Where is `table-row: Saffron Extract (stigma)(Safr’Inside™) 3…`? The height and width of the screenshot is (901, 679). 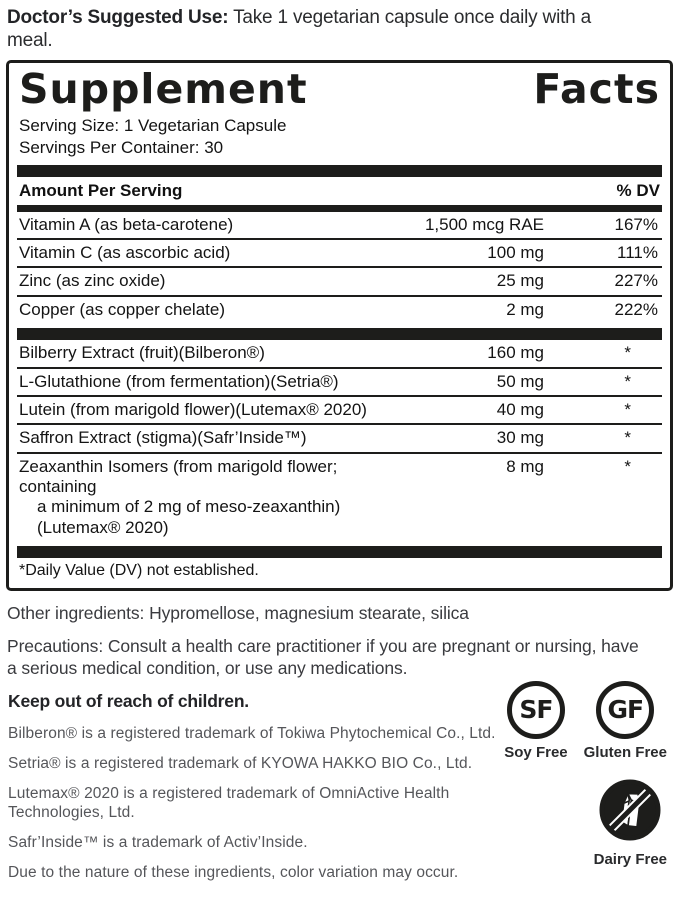 table-row: Saffron Extract (stigma)(Safr’Inside™) 3… is located at coordinates (339, 437).